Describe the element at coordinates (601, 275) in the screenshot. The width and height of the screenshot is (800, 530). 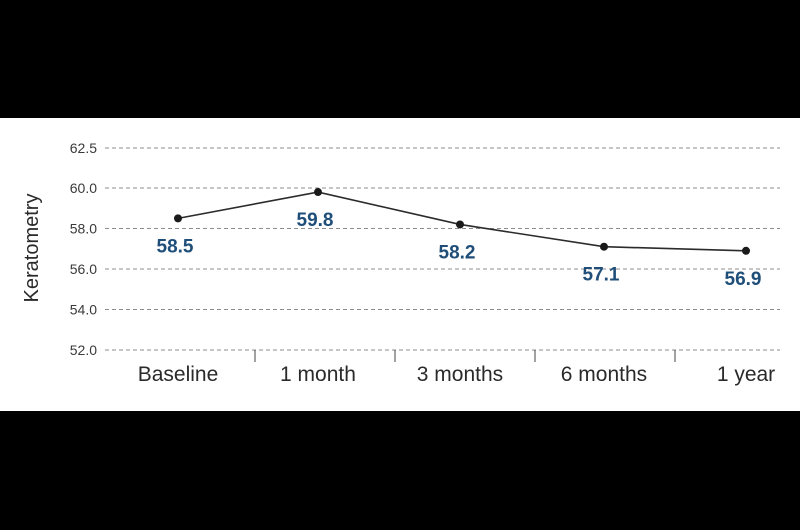
I see `data-label: 57.1` at that location.